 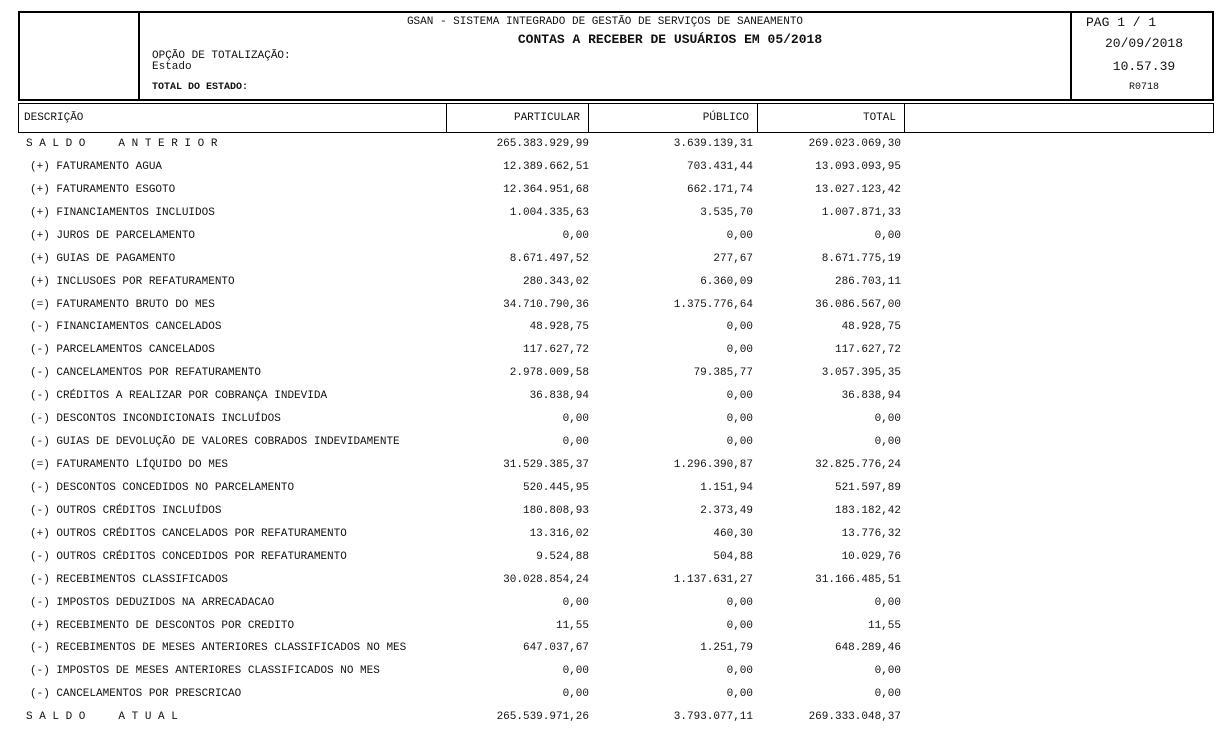 I want to click on row-value: 3.793.077,11, so click(x=713, y=717).